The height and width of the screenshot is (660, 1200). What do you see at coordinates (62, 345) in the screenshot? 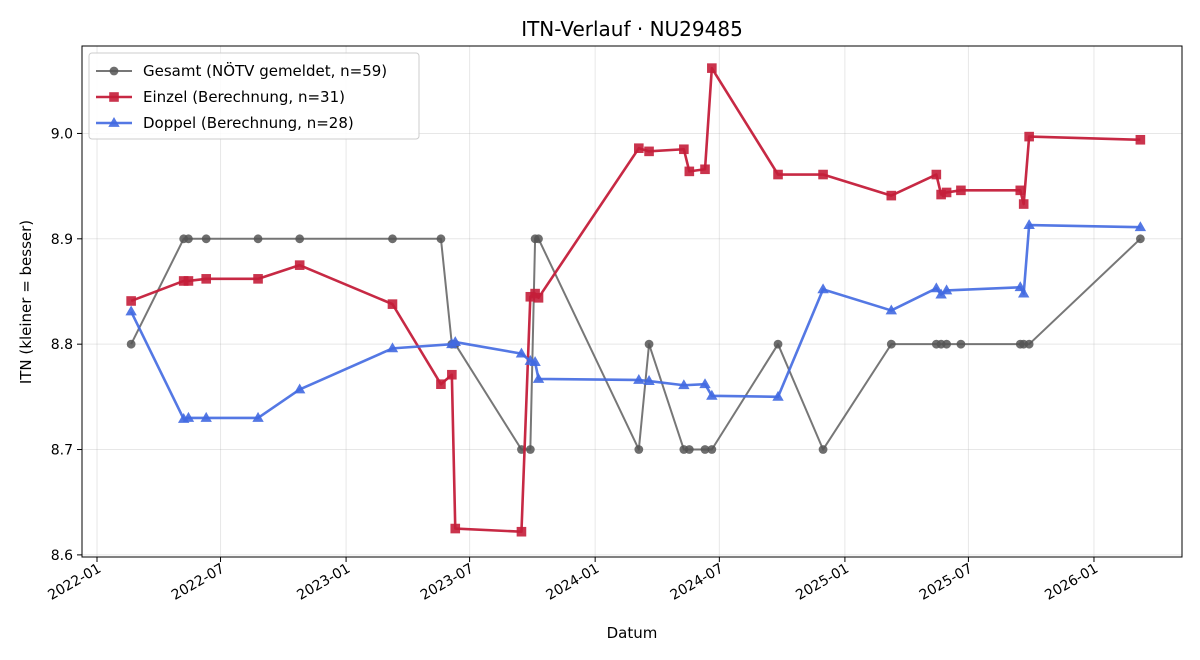
I see `y-tick-label: 8.8` at bounding box center [62, 345].